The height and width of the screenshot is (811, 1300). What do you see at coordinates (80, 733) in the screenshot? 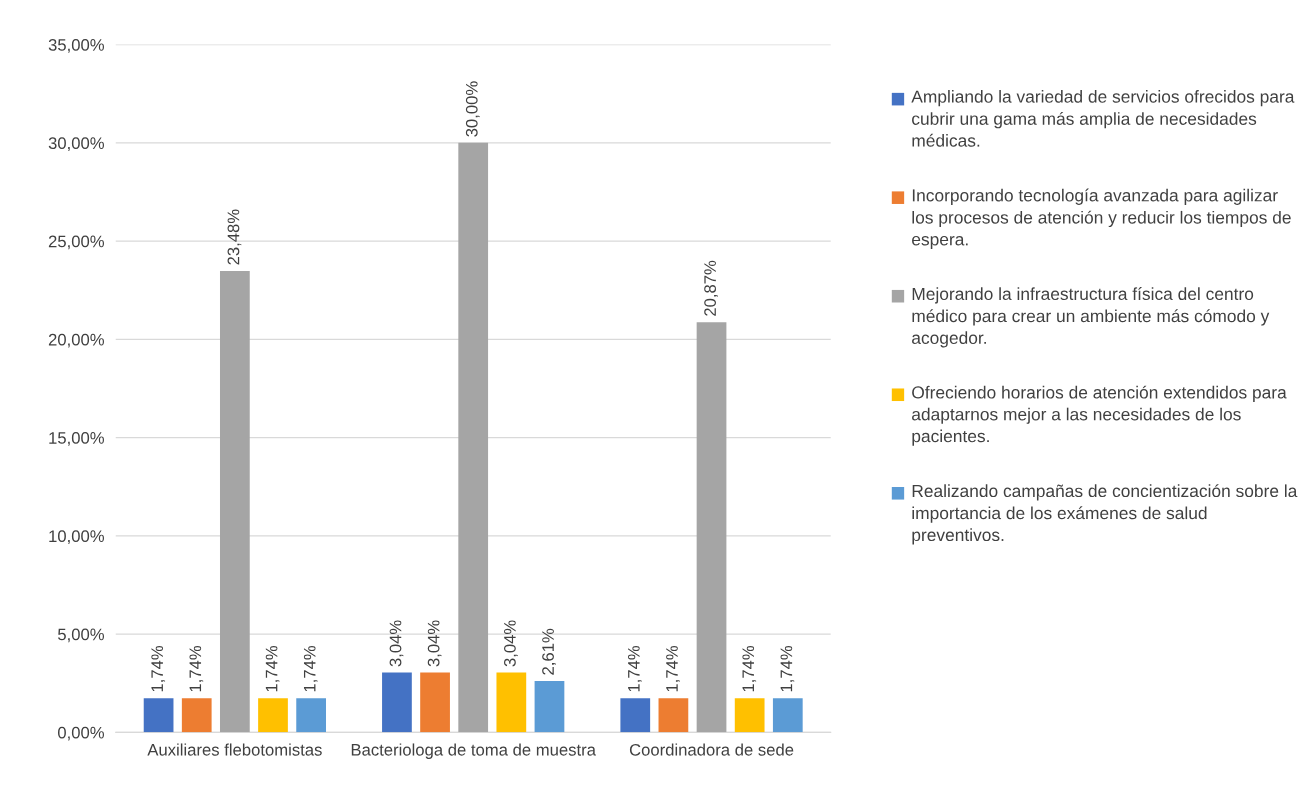
I see `y-tick-label: 0,00%` at bounding box center [80, 733].